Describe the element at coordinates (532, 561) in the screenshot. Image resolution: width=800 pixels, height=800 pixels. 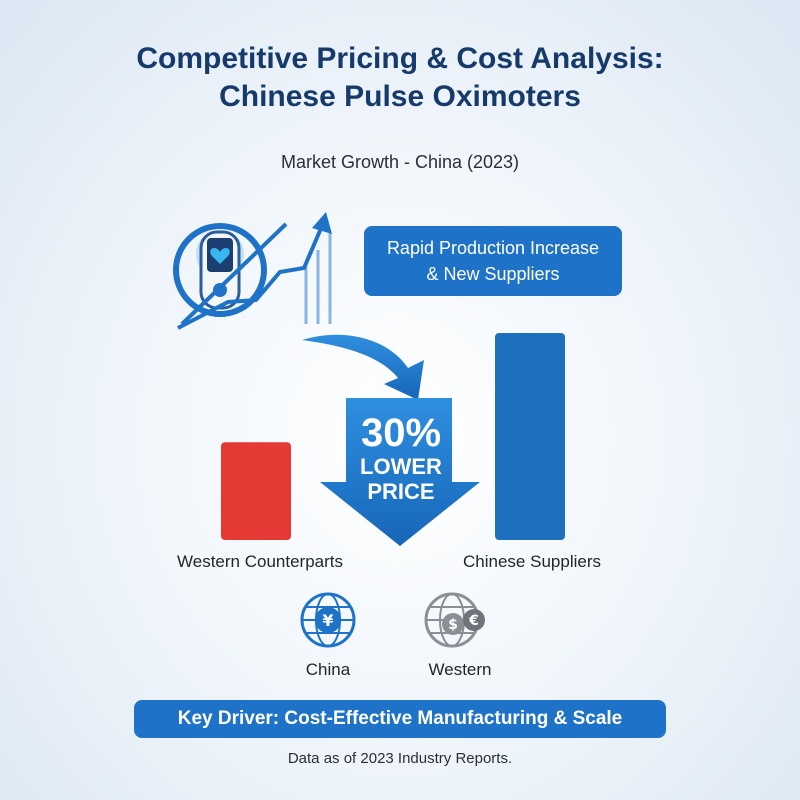
I see `category-label-chinese: Chinese Suppliers` at that location.